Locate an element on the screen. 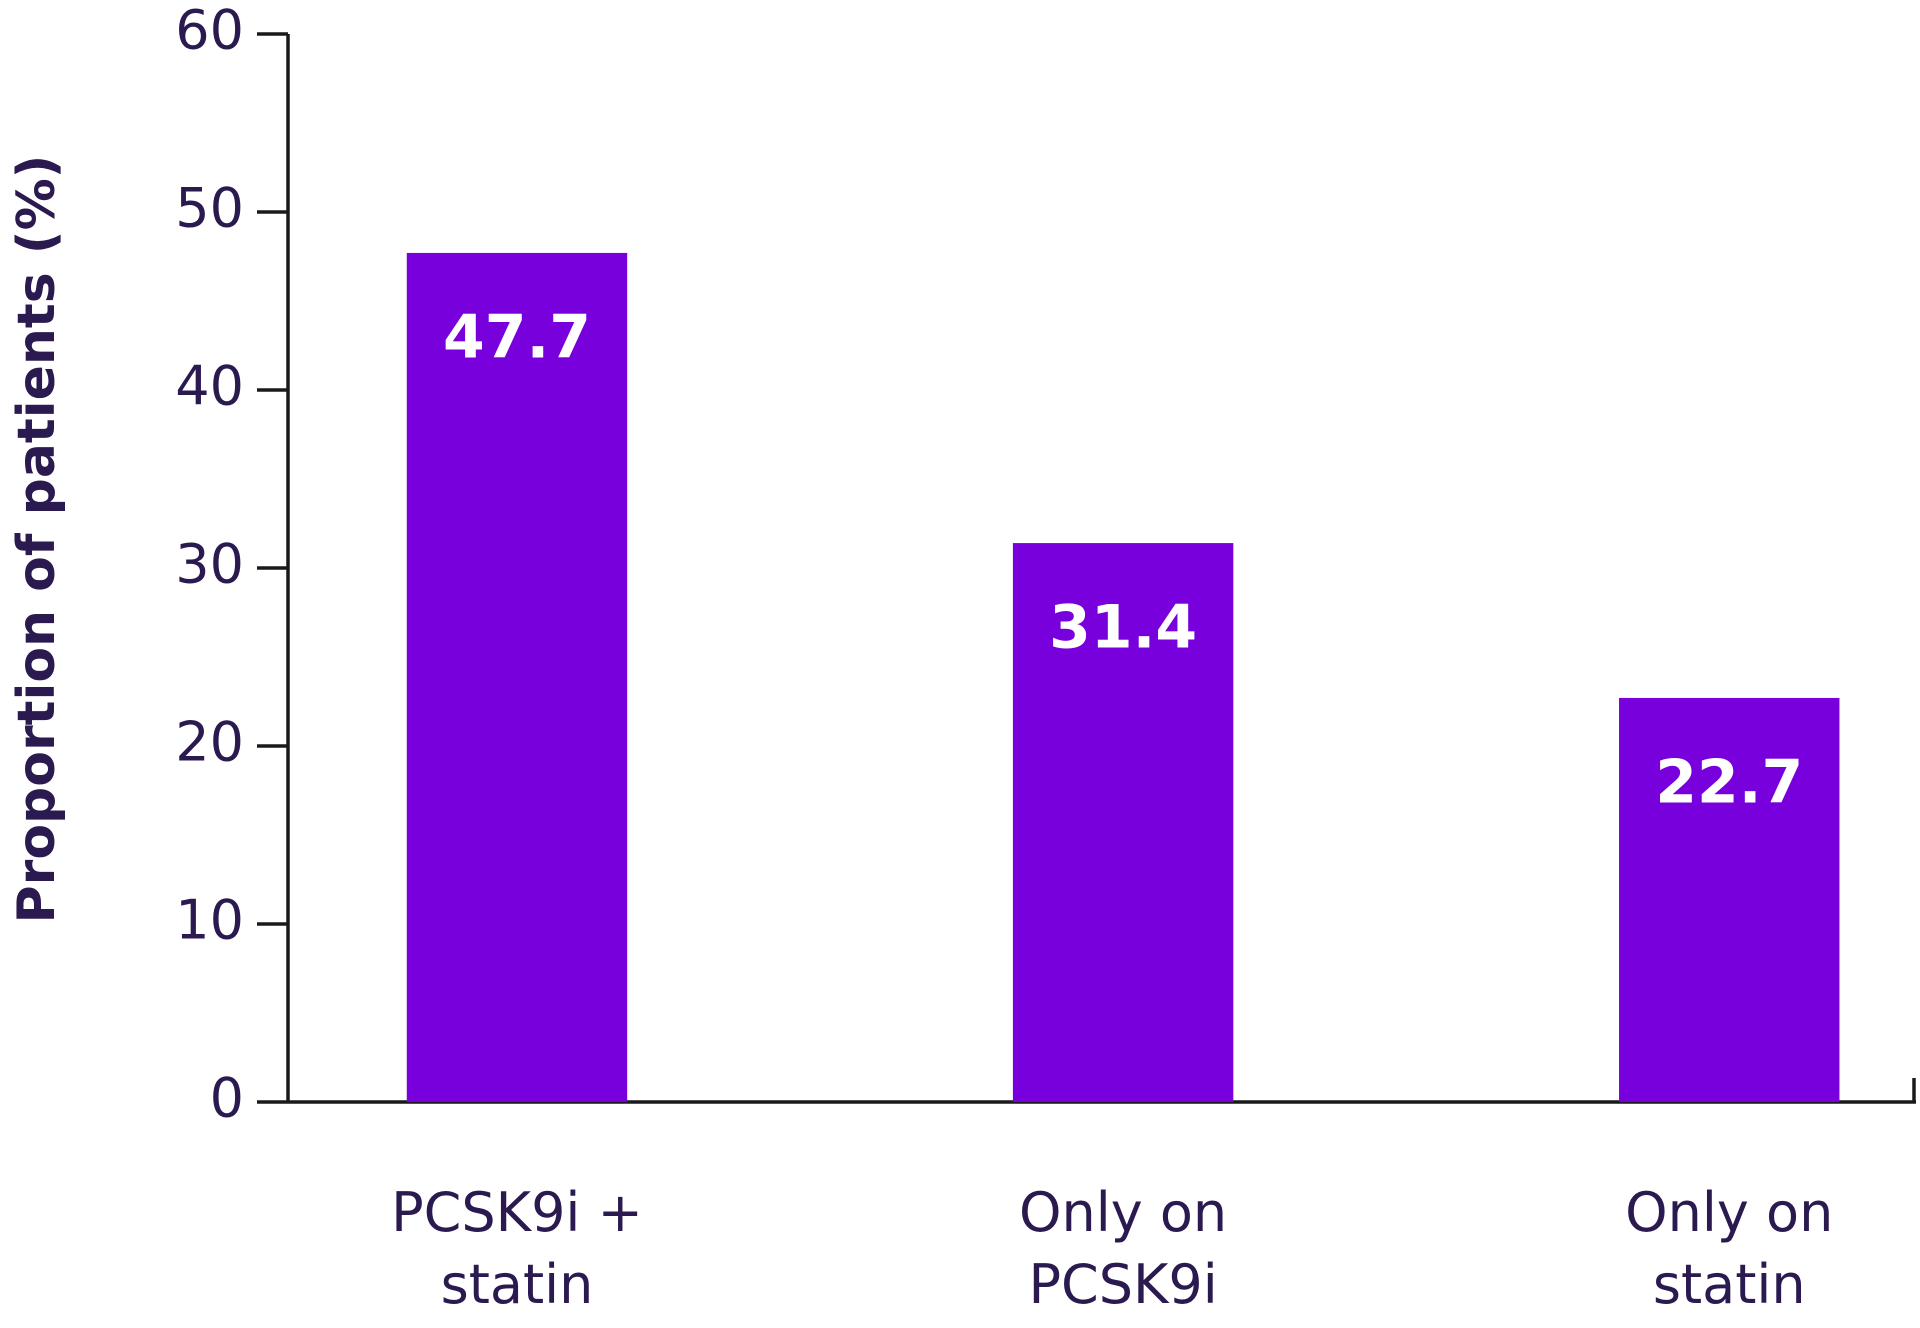 The width and height of the screenshot is (1920, 1328). x-tick-label: PCSK9i + statin is located at coordinates (517, 1248).